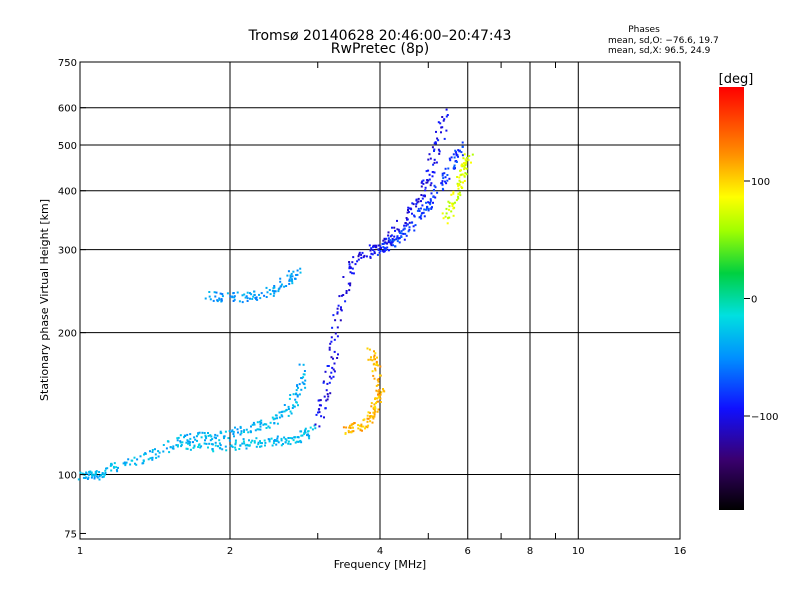 Image resolution: width=800 pixels, height=600 pixels. What do you see at coordinates (230, 551) in the screenshot?
I see `x-tick-label: 2` at bounding box center [230, 551].